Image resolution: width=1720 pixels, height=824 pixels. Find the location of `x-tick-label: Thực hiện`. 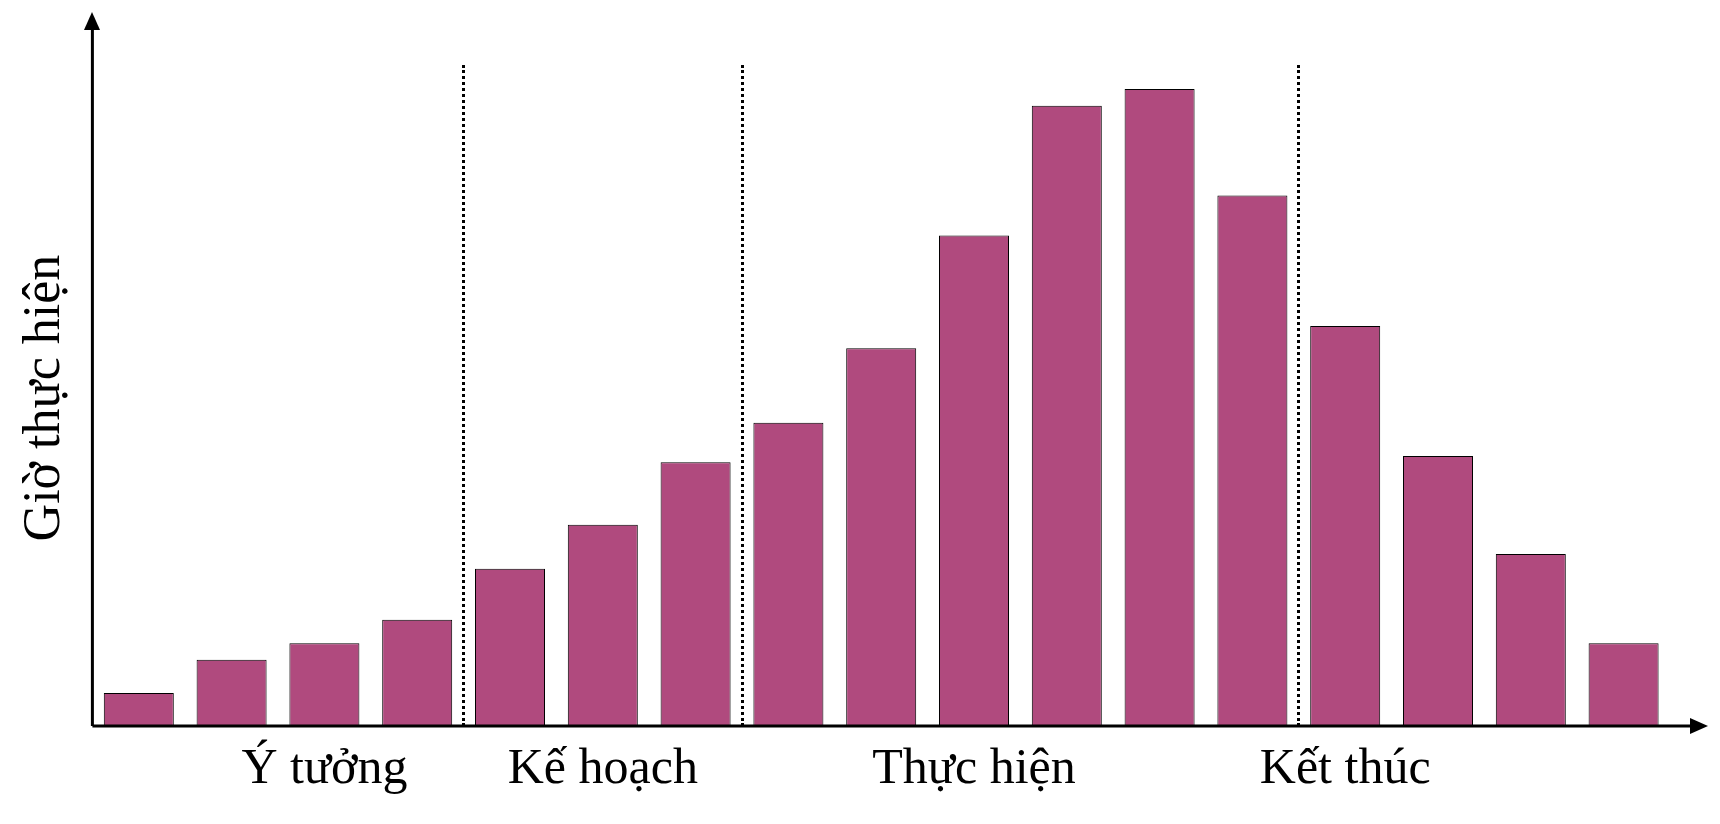

x-tick-label: Thực hiện is located at coordinates (974, 766).